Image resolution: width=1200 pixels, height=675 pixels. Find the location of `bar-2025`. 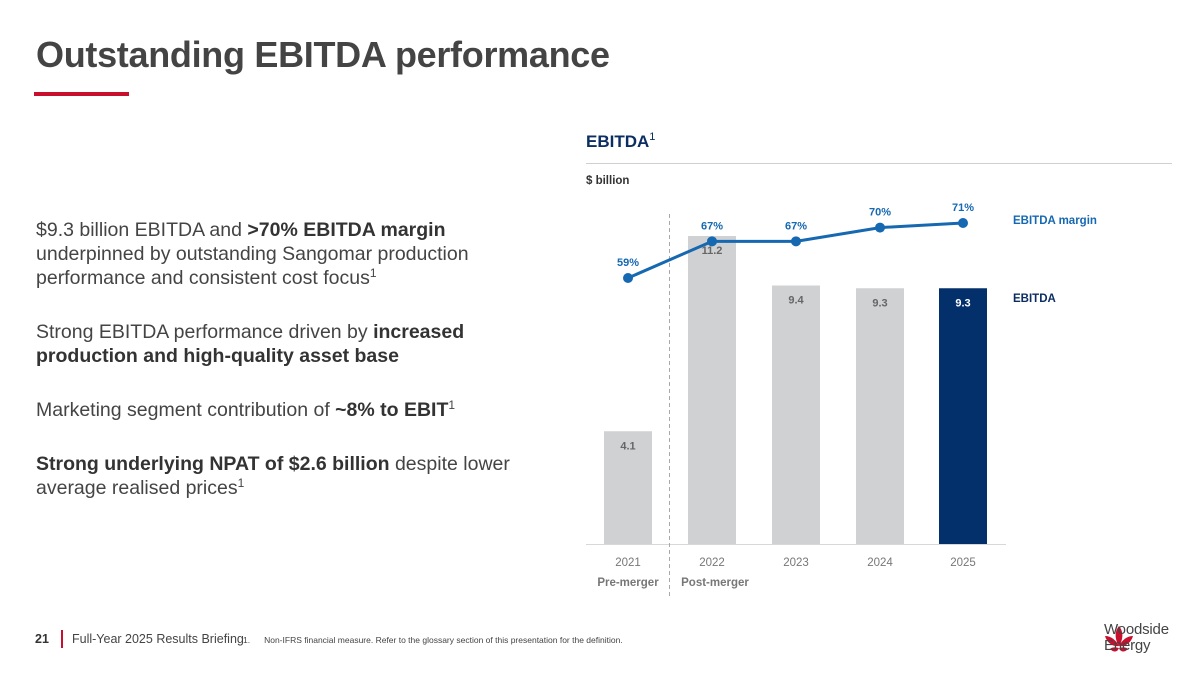

bar-2025 is located at coordinates (963, 416).